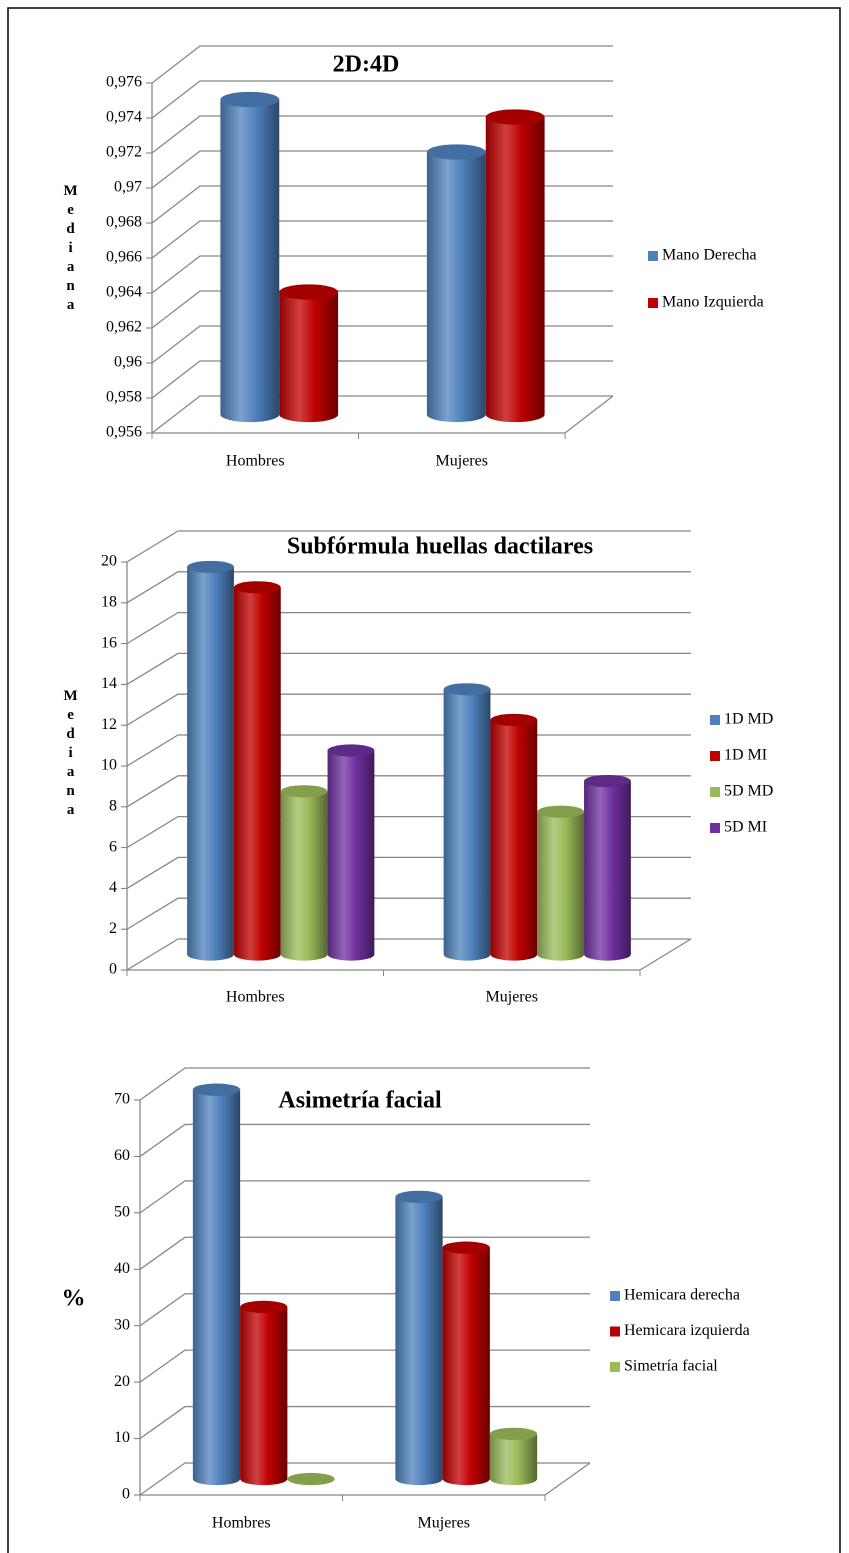  I want to click on chart-title: Subfórmula huellas dactilares, so click(440, 547).